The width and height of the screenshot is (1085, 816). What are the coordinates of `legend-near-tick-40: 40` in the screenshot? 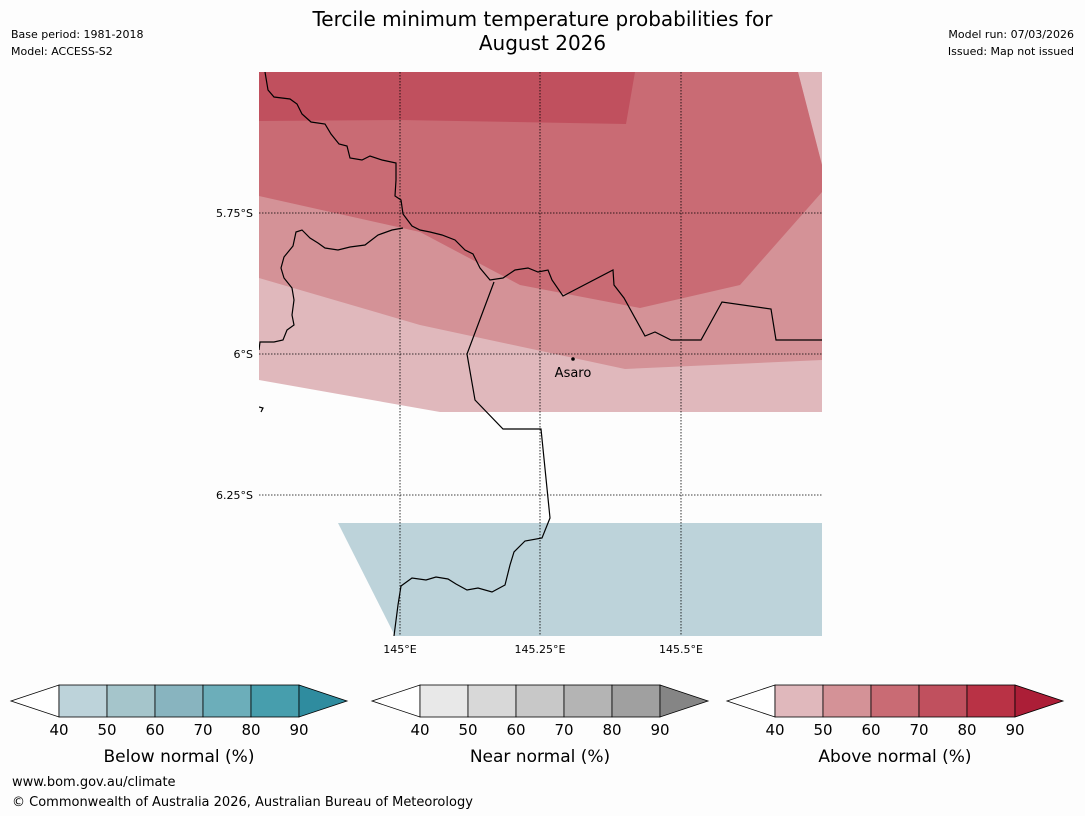 It's located at (419, 730).